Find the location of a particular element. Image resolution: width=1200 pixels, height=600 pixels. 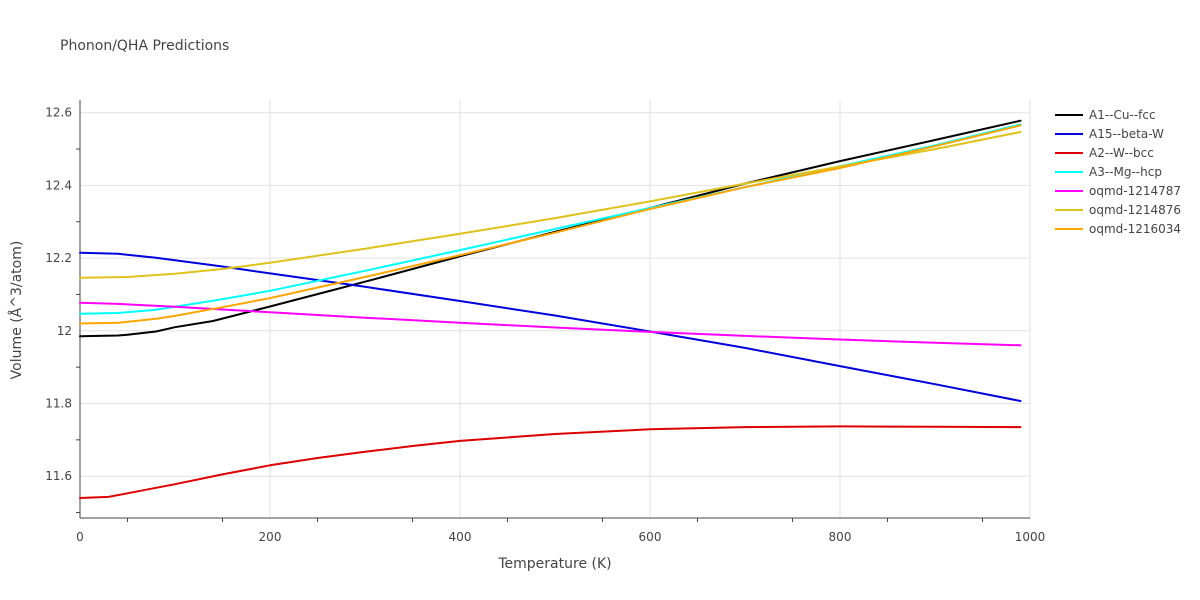

y-tick-label: 12.4 is located at coordinates (58, 185).